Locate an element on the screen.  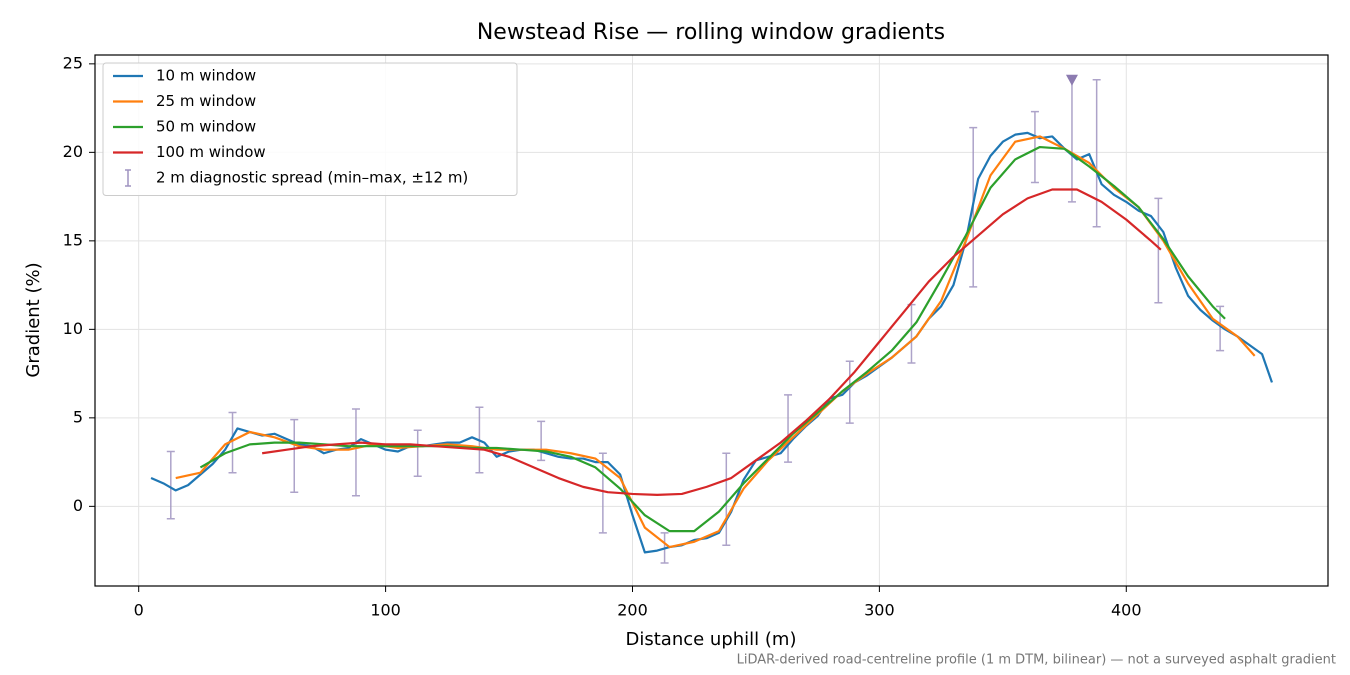
x-axis-label: Distance uphill (m) is located at coordinates (711, 639).